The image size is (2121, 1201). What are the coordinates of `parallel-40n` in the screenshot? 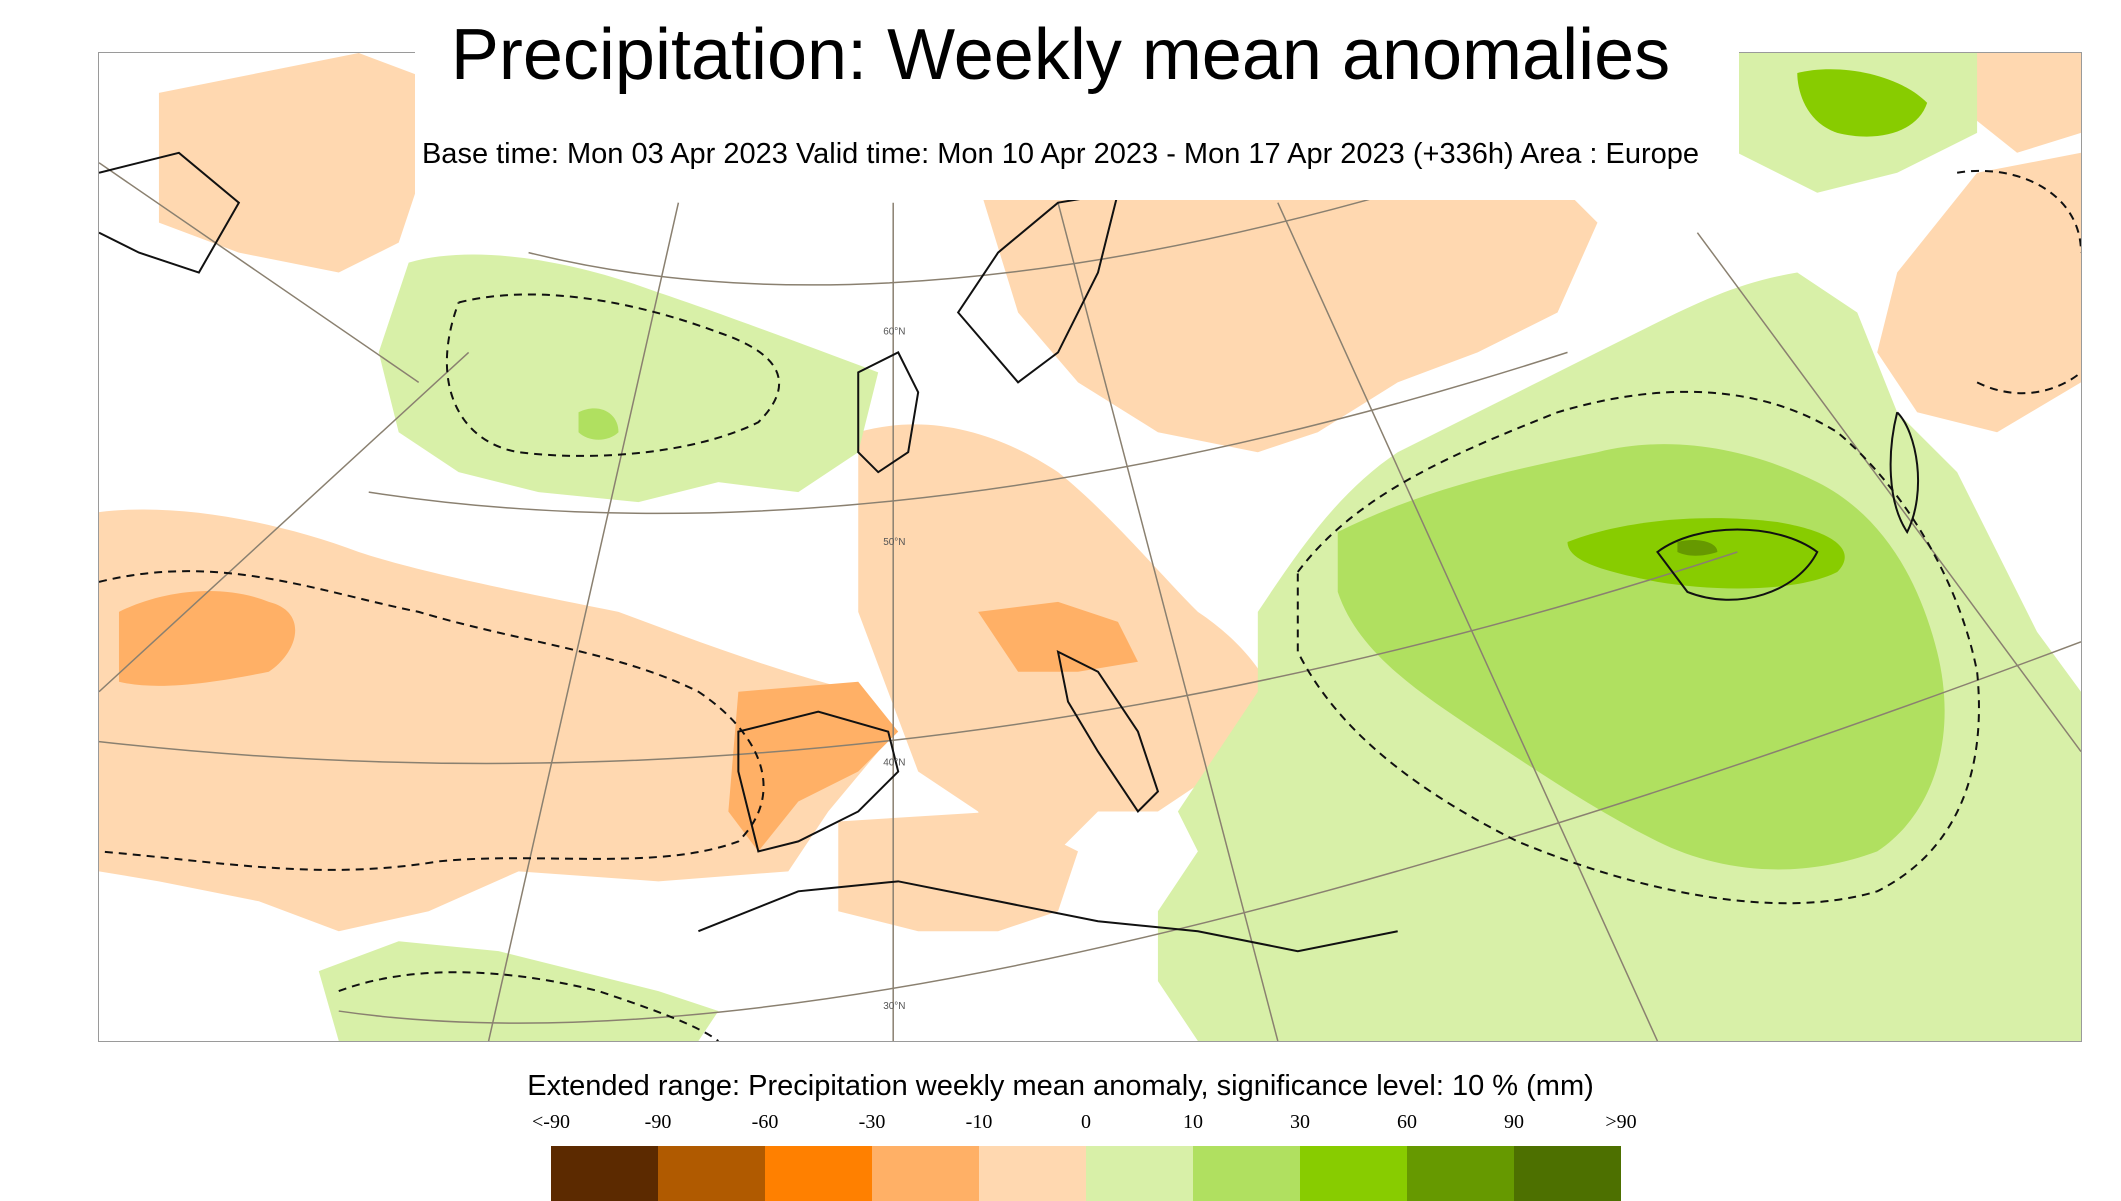 It's located at (918, 658).